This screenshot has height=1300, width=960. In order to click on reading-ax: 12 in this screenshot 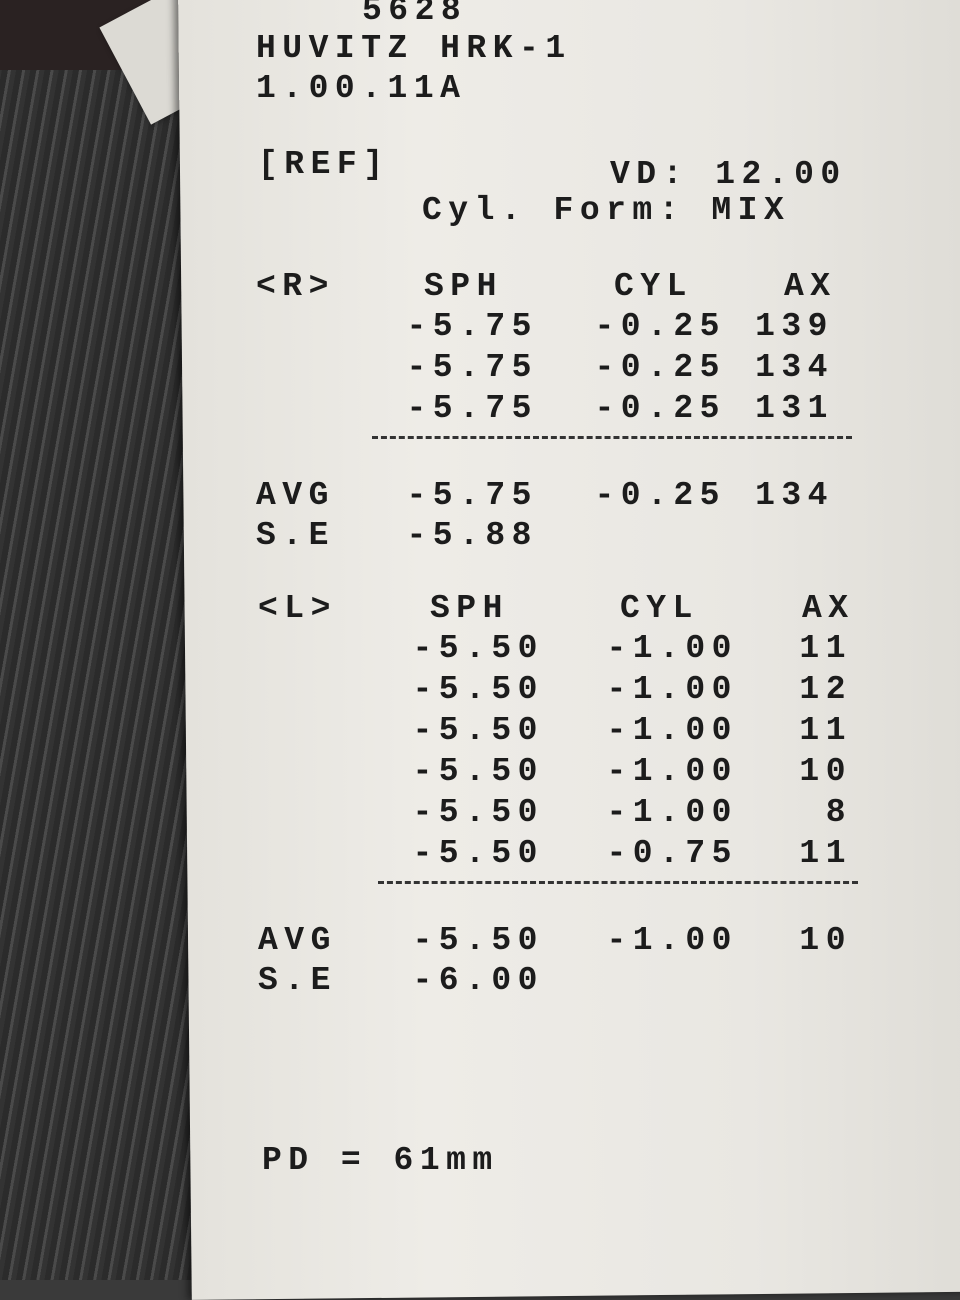, I will do `click(825, 689)`.